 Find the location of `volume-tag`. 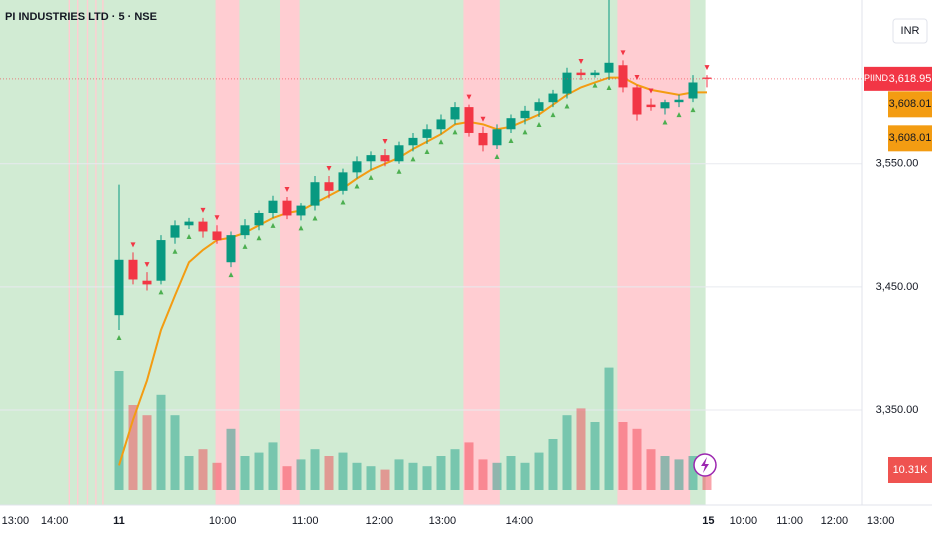

volume-tag is located at coordinates (910, 470).